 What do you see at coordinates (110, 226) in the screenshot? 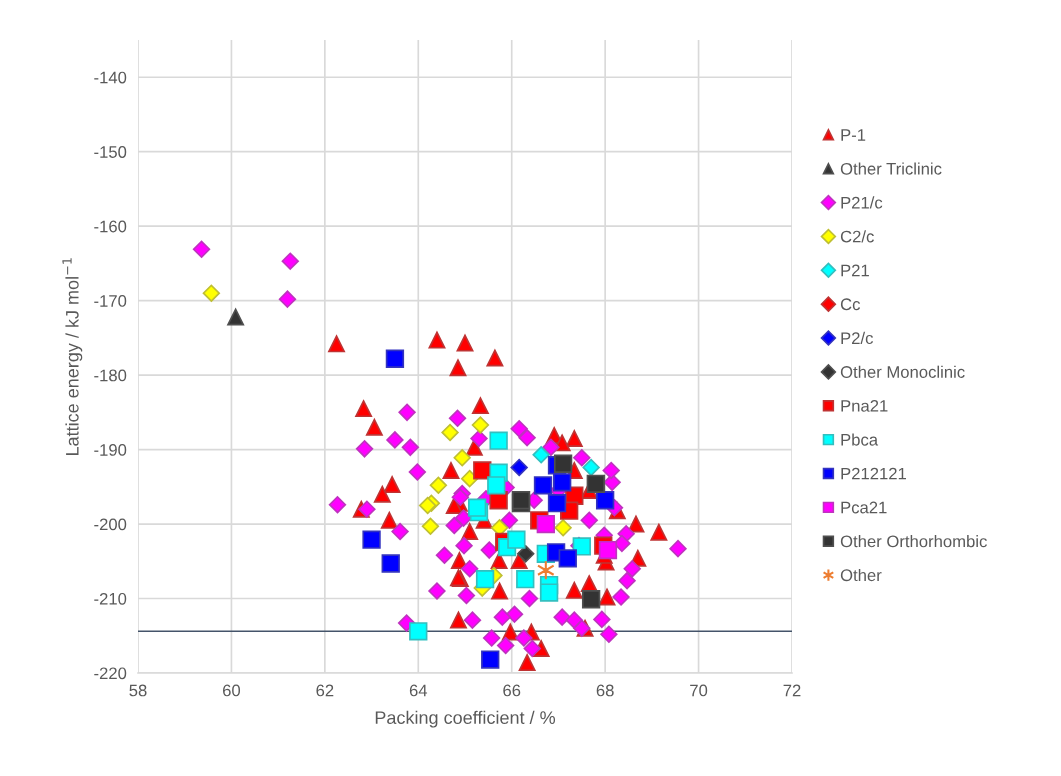
I see `y-tick-label: -160` at bounding box center [110, 226].